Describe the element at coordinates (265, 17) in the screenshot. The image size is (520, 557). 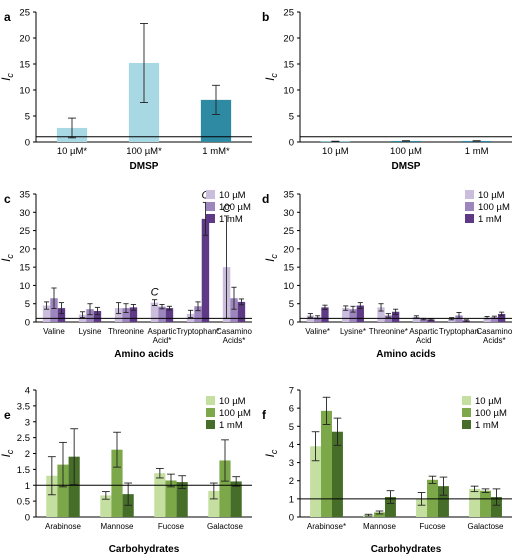
I see `panel-letter: b` at that location.